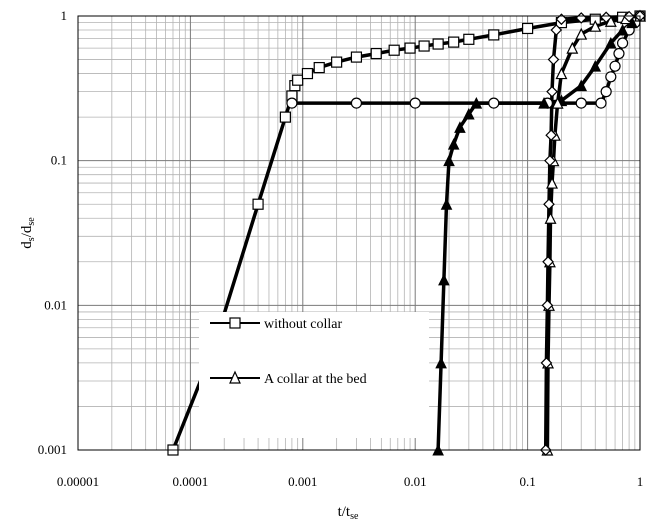 This screenshot has height=522, width=649. Describe the element at coordinates (348, 513) in the screenshot. I see `x-axis-label: t/tse` at that location.